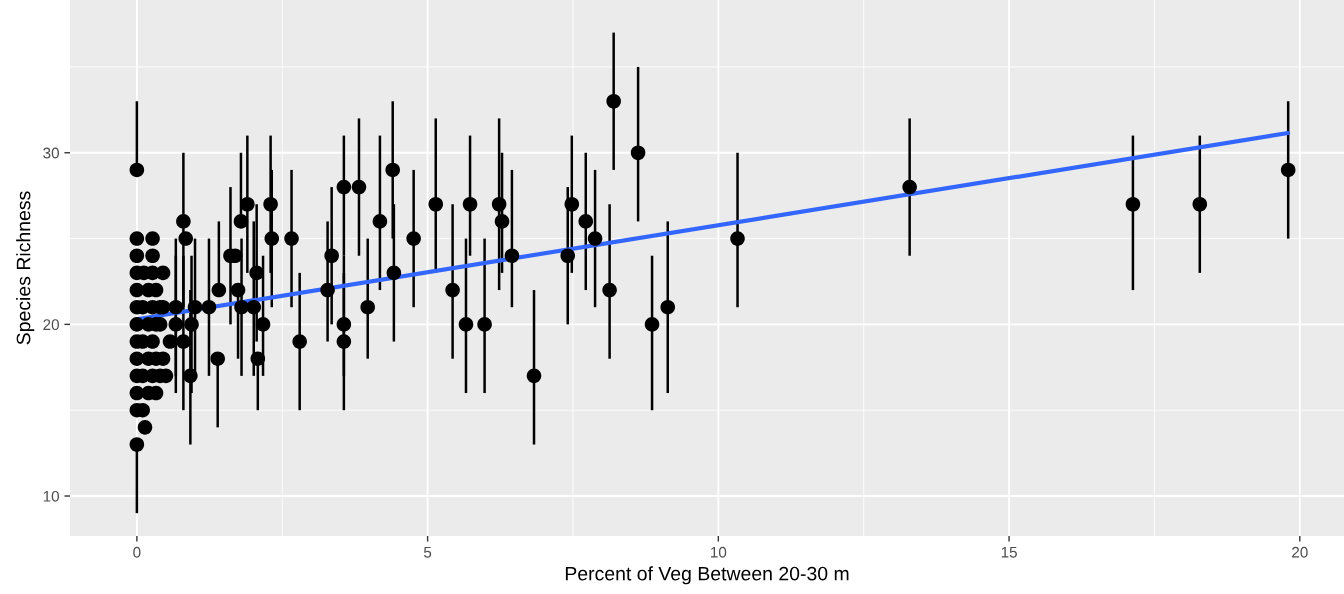  Describe the element at coordinates (427, 552) in the screenshot. I see `x-tick-label: 5` at that location.